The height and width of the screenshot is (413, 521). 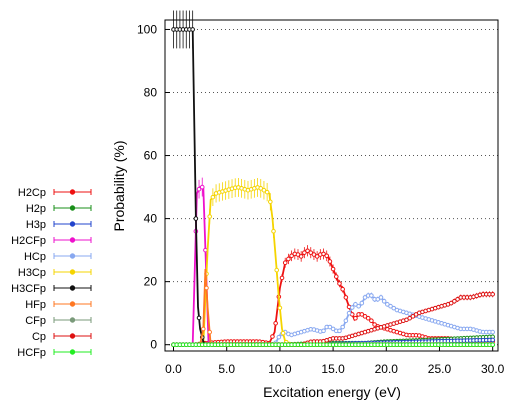 I want to click on legend-label: Cp, so click(x=39, y=337).